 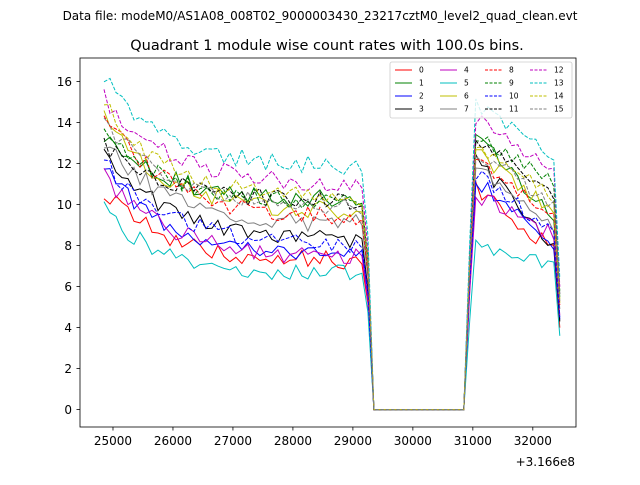 What do you see at coordinates (64, 205) in the screenshot?
I see `y-tick-label: 10` at bounding box center [64, 205].